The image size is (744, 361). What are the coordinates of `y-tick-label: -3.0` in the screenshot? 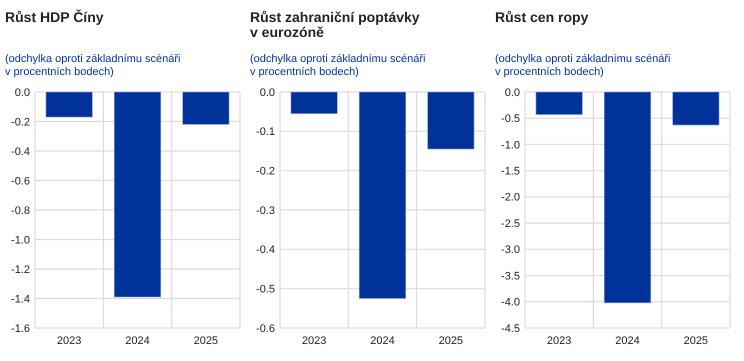 It's located at (510, 250).